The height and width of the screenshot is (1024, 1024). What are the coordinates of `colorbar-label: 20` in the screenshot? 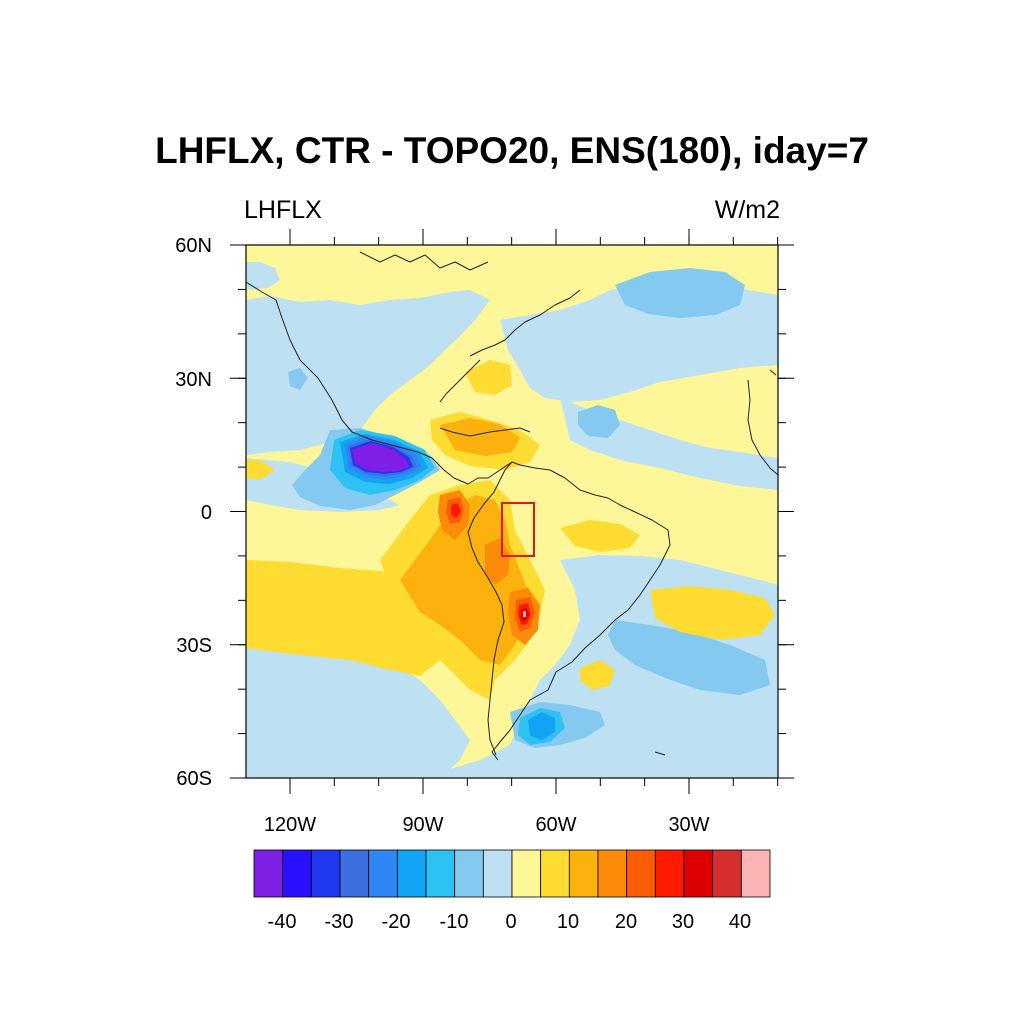 It's located at (626, 922).